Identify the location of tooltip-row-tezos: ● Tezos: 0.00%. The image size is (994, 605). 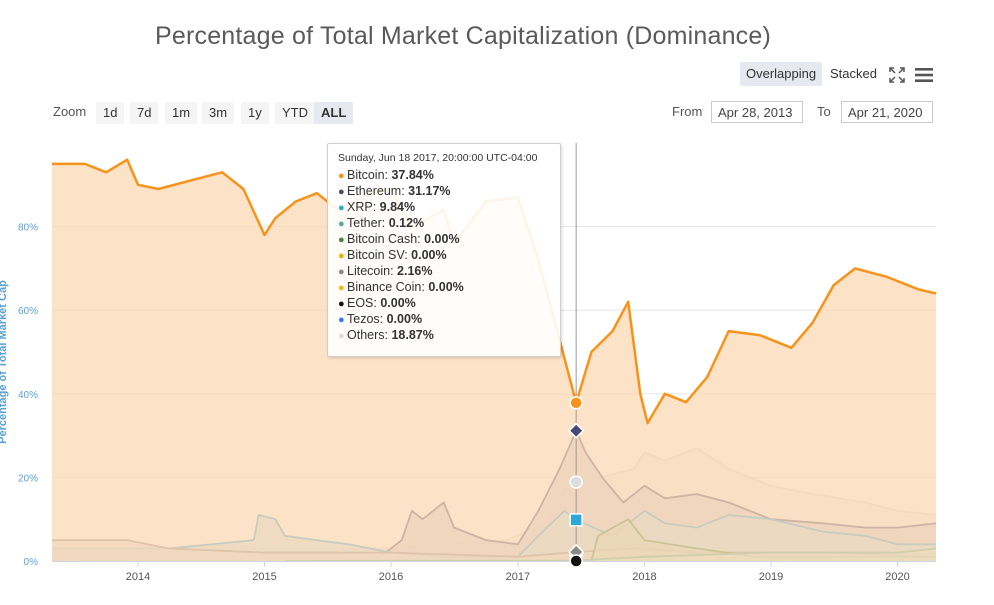
(444, 319).